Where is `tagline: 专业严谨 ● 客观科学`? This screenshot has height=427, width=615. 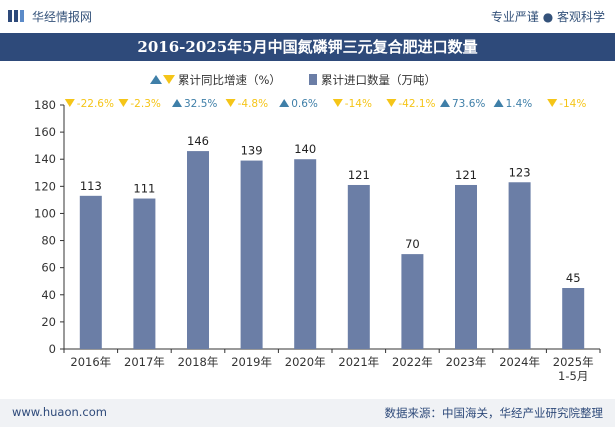 tagline: 专业严谨 ● 客观科学 is located at coordinates (547, 17).